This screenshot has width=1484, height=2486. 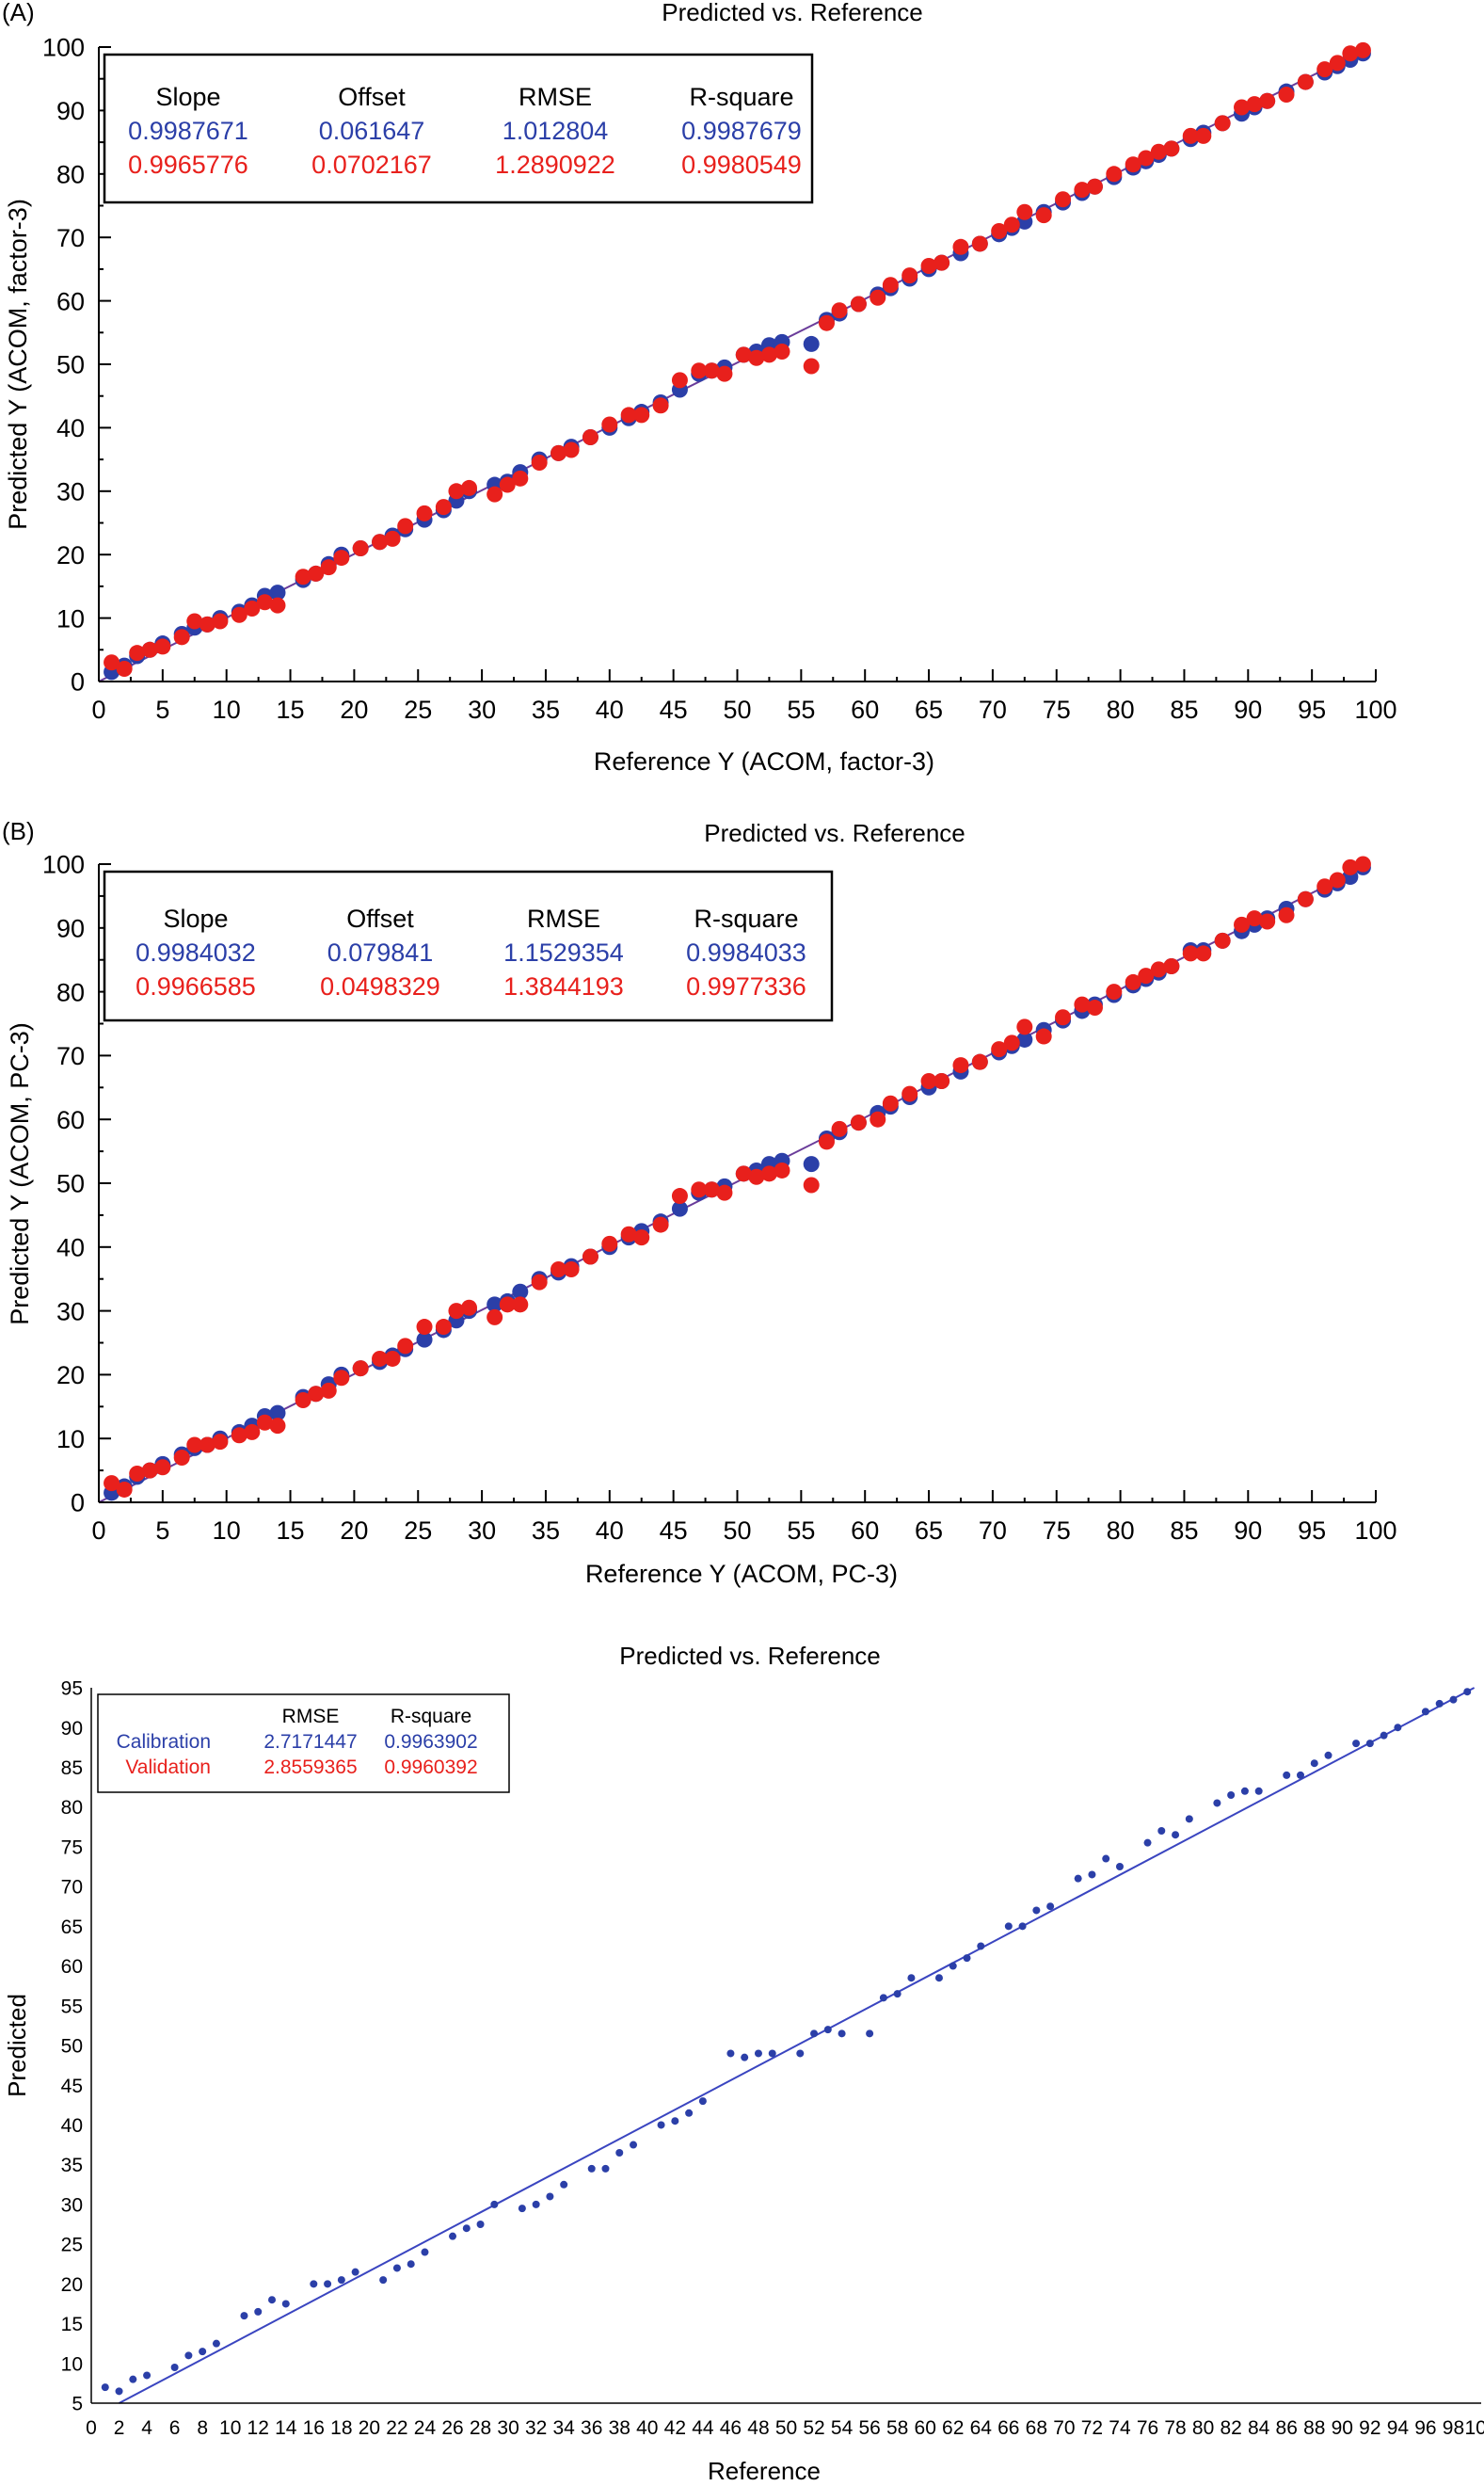 I want to click on panel-a-x-tick-label: 0, so click(x=98, y=710).